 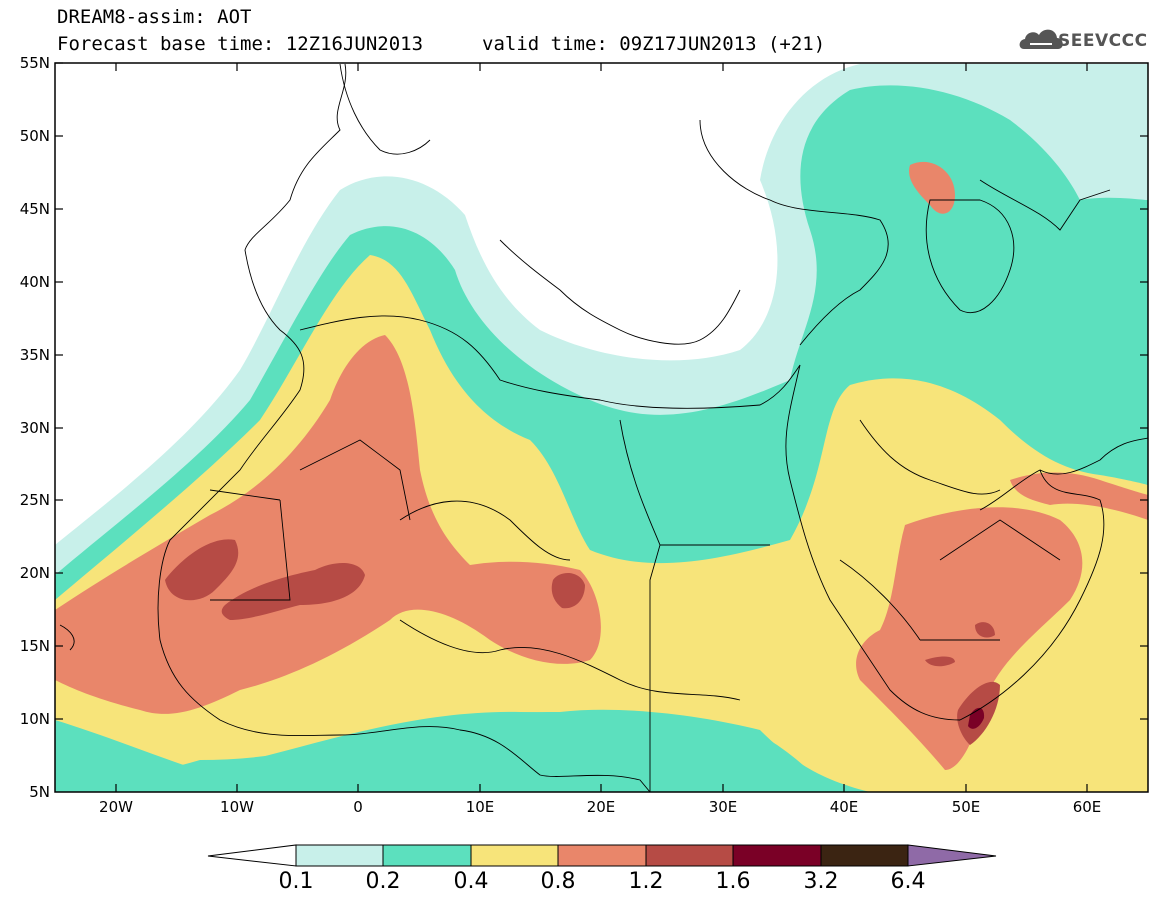 I want to click on lon-label: 20E, so click(x=601, y=807).